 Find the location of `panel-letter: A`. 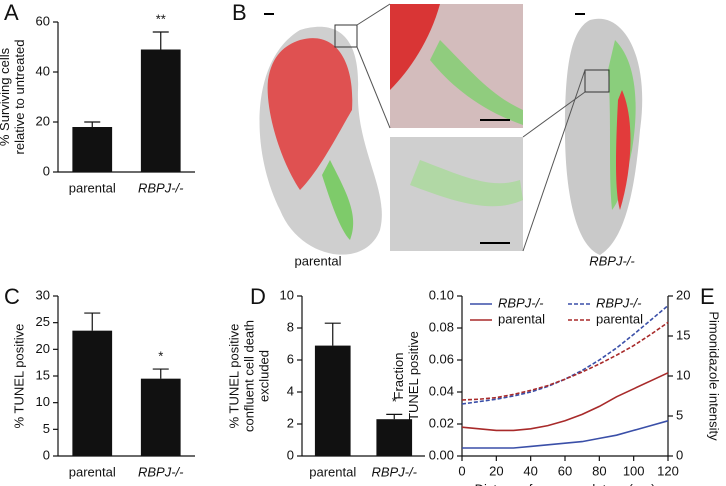

panel-letter: A is located at coordinates (11, 12).